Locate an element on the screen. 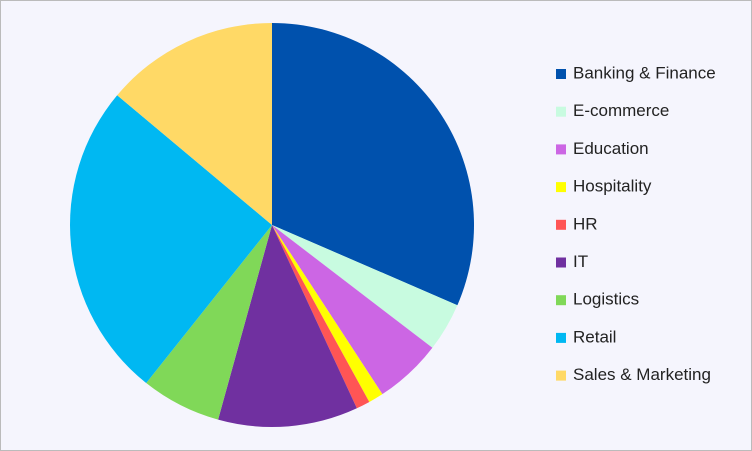 This screenshot has width=752, height=451. legend-label: Logistics is located at coordinates (606, 299).